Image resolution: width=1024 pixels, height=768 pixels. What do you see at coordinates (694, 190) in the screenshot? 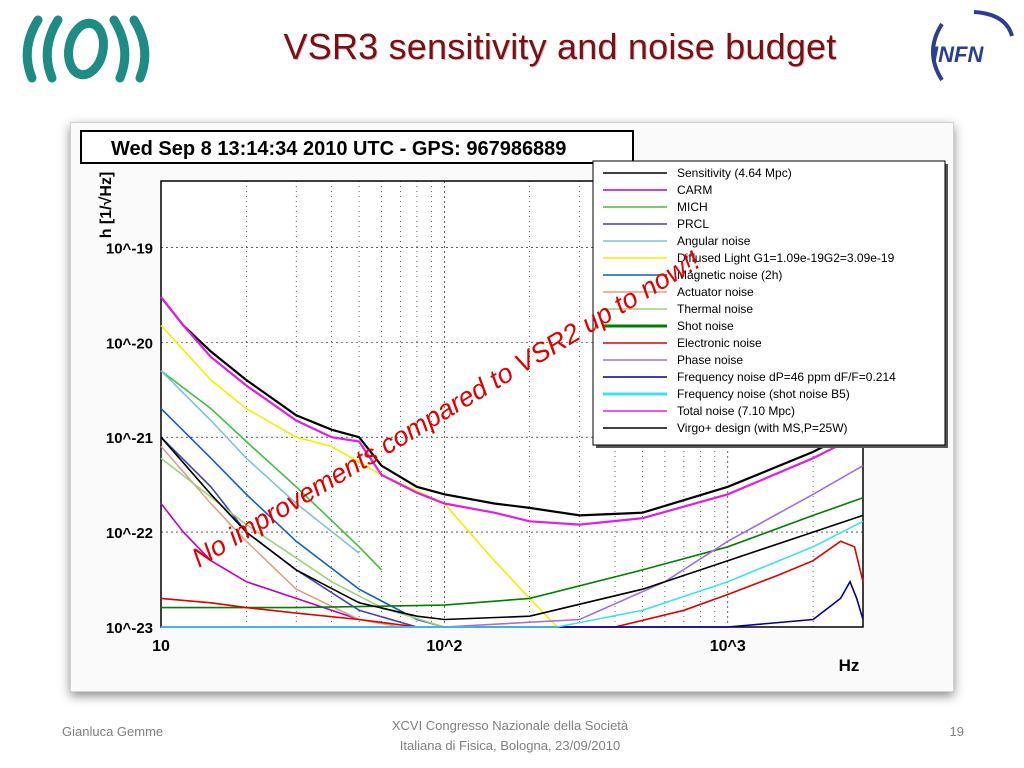
I see `legend-label: CARM` at bounding box center [694, 190].